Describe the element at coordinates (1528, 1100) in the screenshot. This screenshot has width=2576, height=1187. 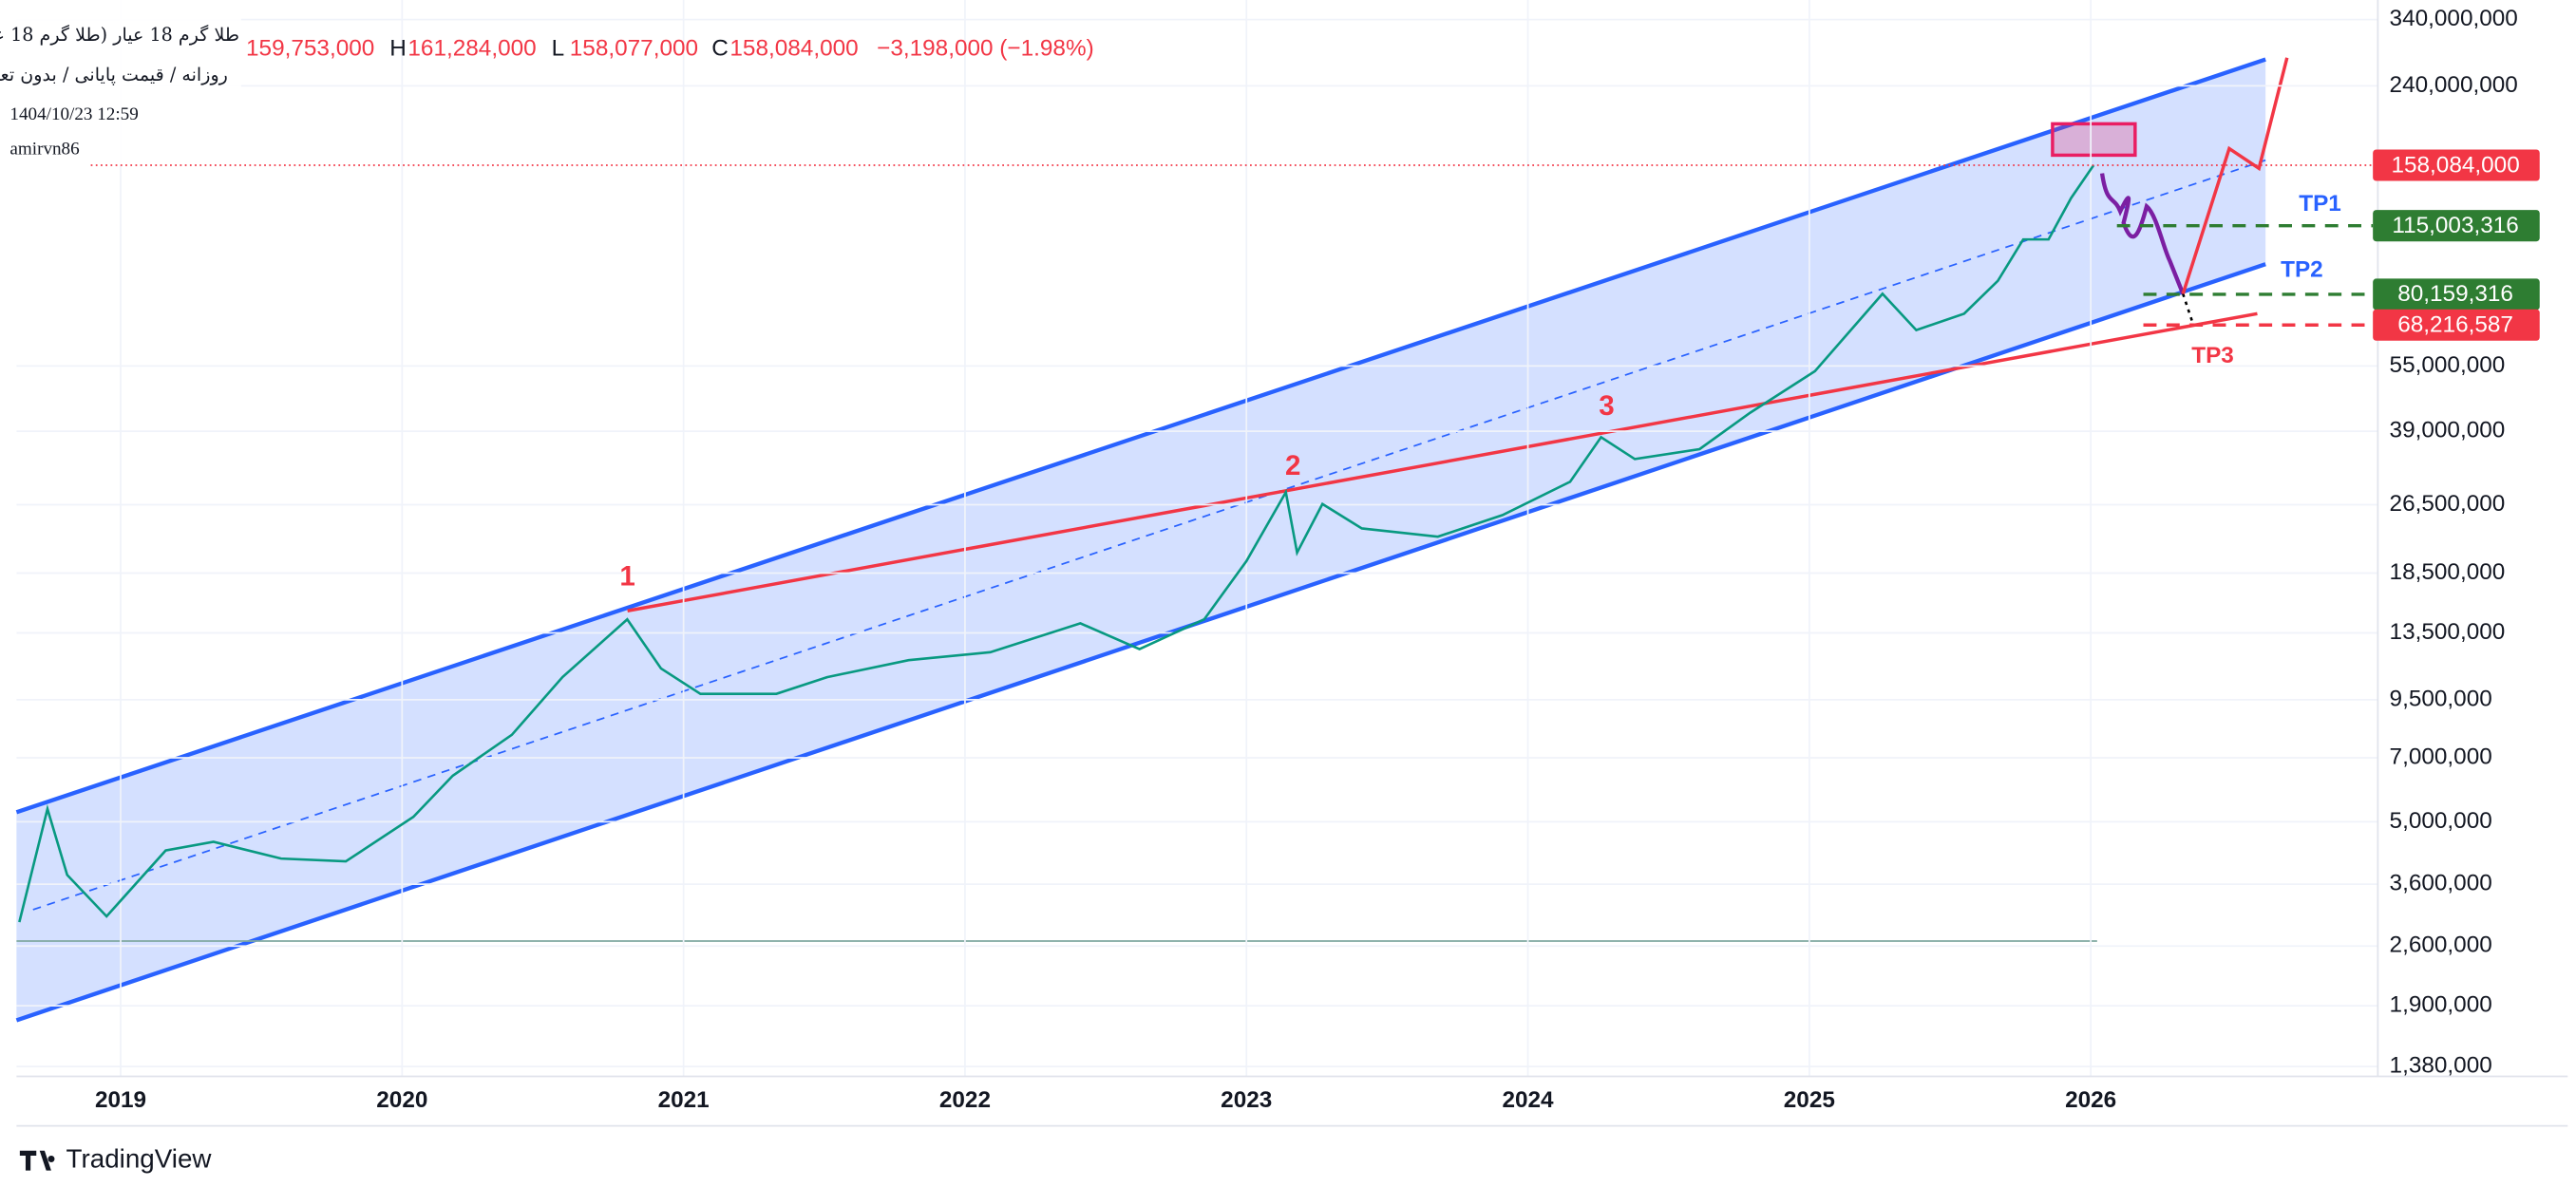
I see `x-tick-label: 2024` at that location.